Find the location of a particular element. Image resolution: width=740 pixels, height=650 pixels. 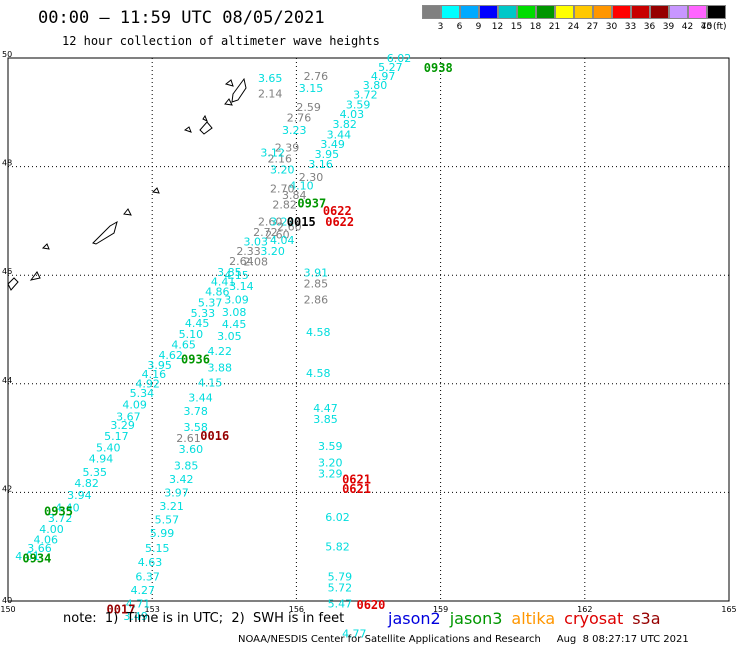

swh-value: 3.03 is located at coordinates (256, 242).